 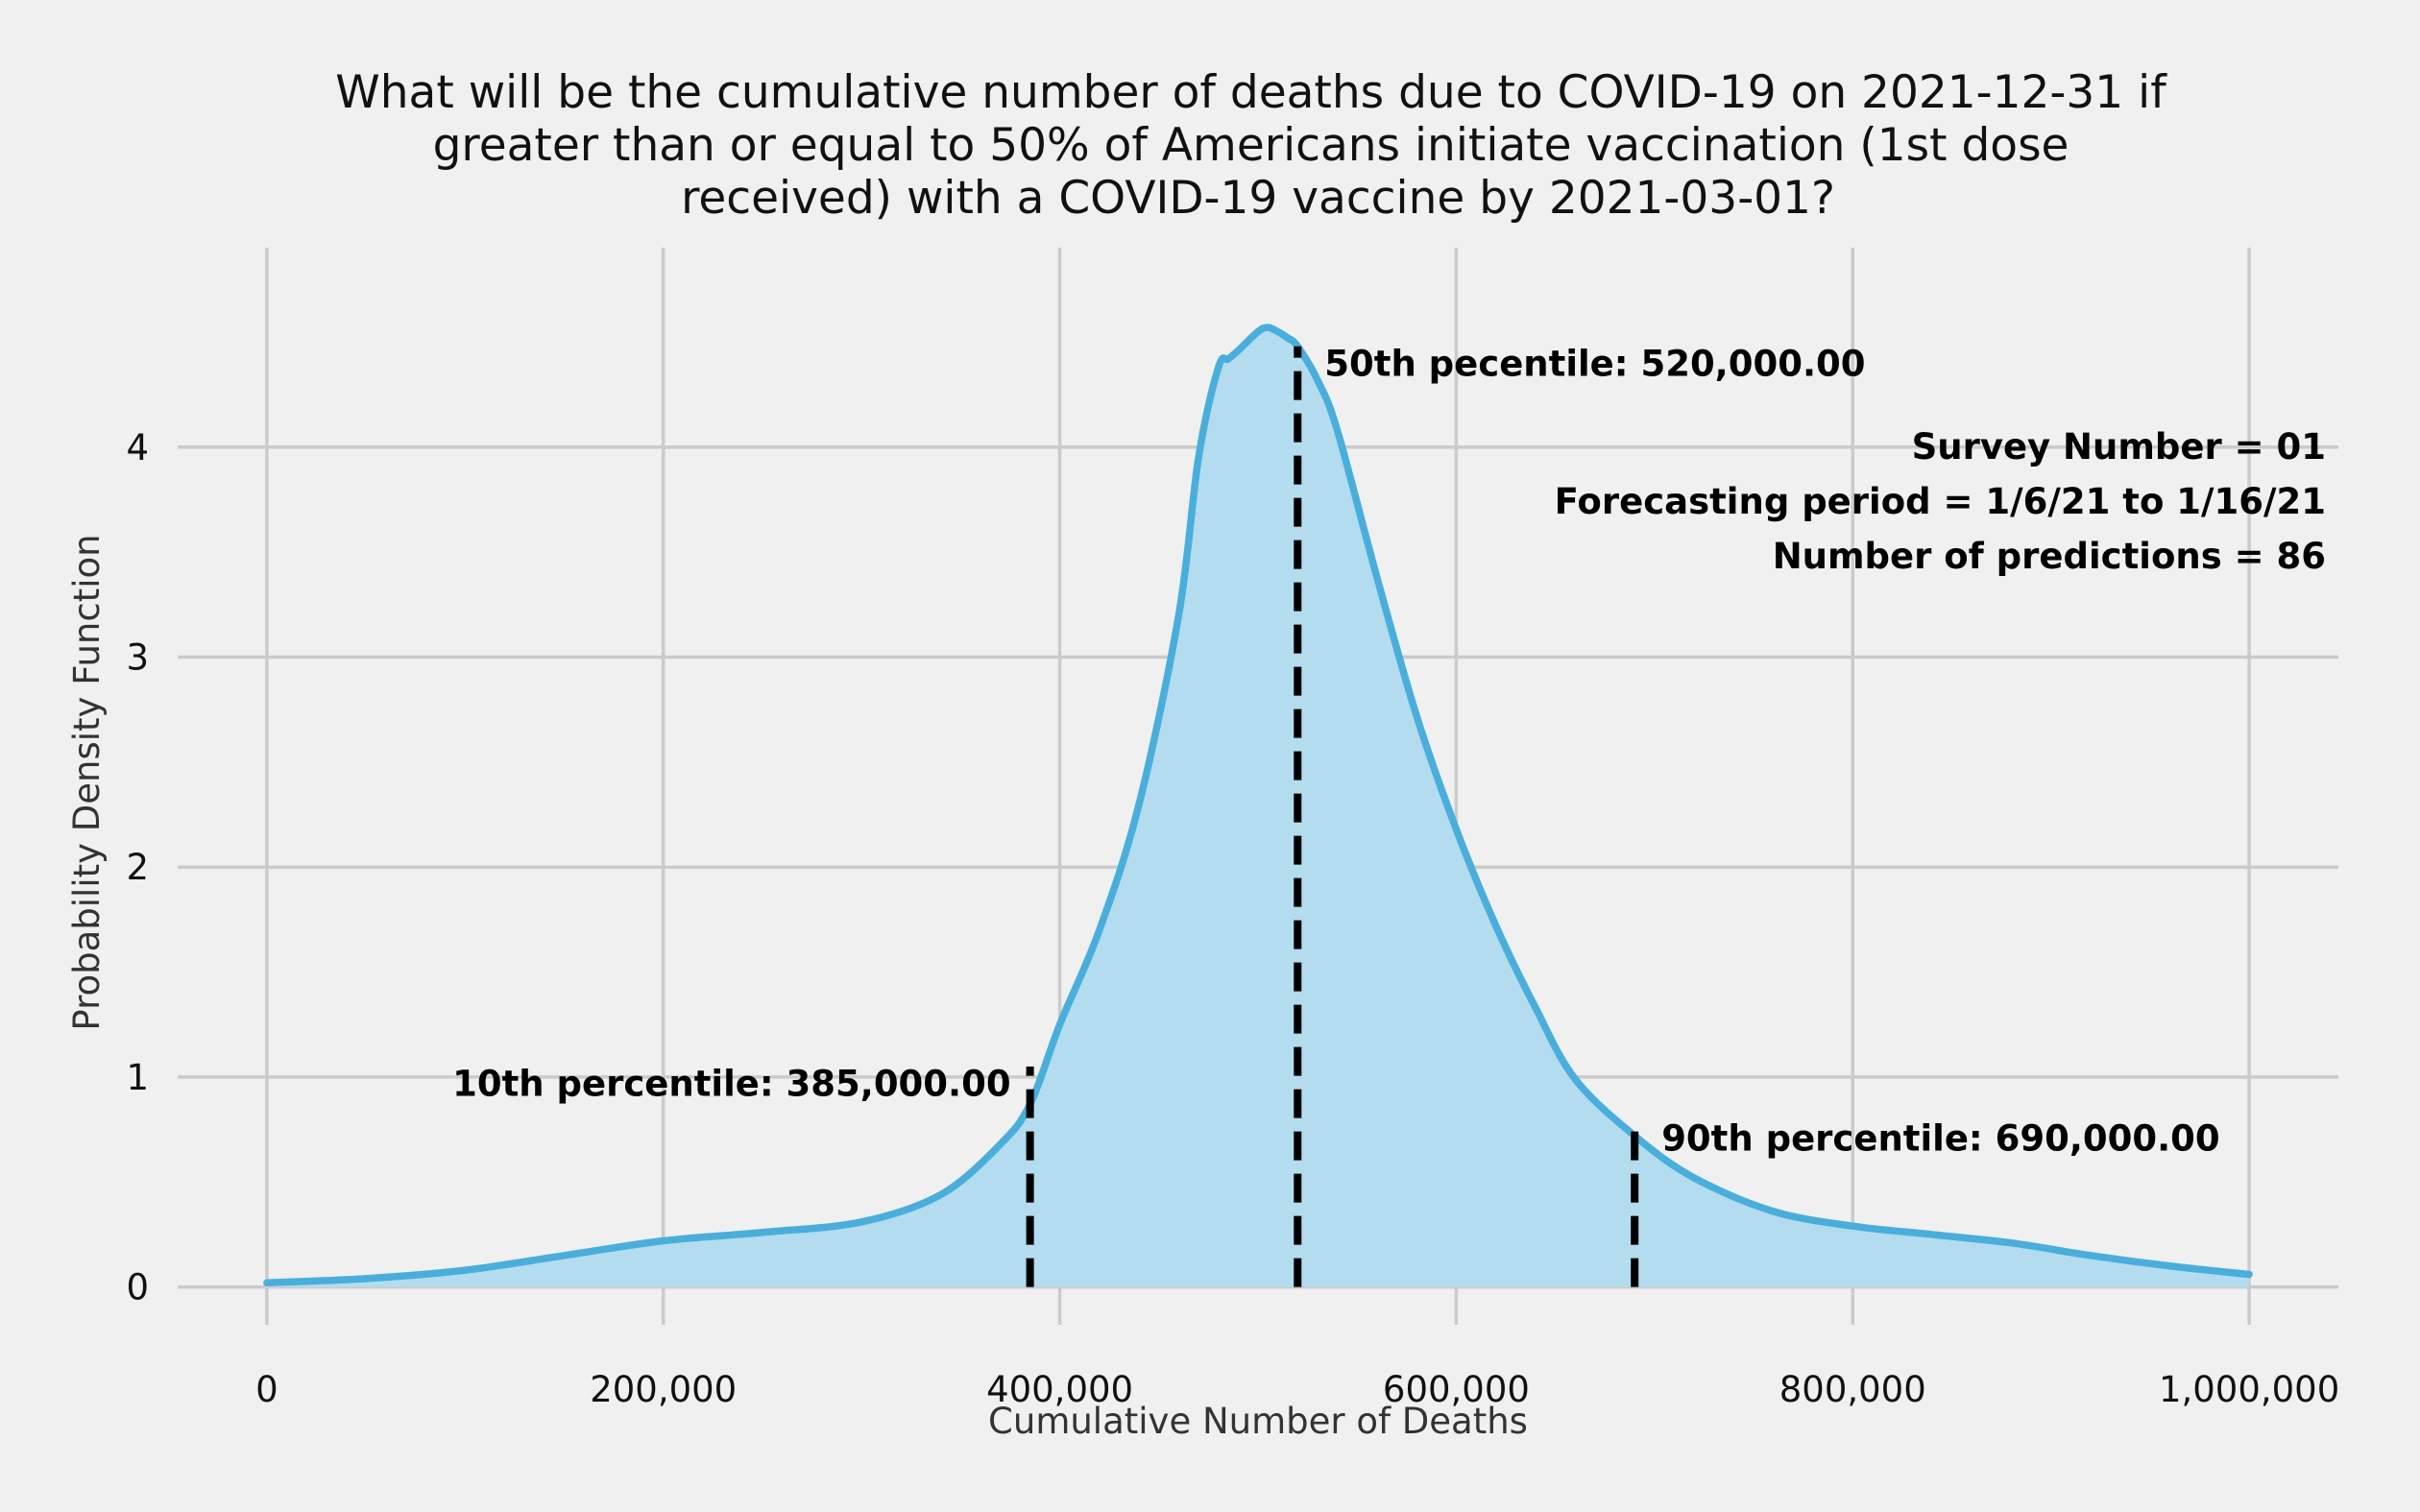 What do you see at coordinates (1941, 501) in the screenshot?
I see `info-forecasting-period: Forecasting period = 1/6/21 to 1/16/21` at bounding box center [1941, 501].